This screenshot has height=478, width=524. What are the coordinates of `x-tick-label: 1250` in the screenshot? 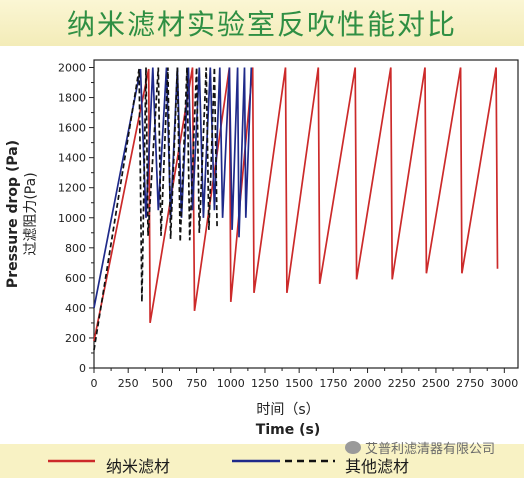 It's located at (265, 383).